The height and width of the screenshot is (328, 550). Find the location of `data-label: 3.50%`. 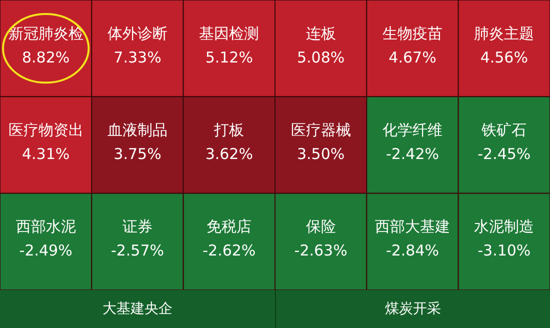

data-label: 3.50% is located at coordinates (321, 154).